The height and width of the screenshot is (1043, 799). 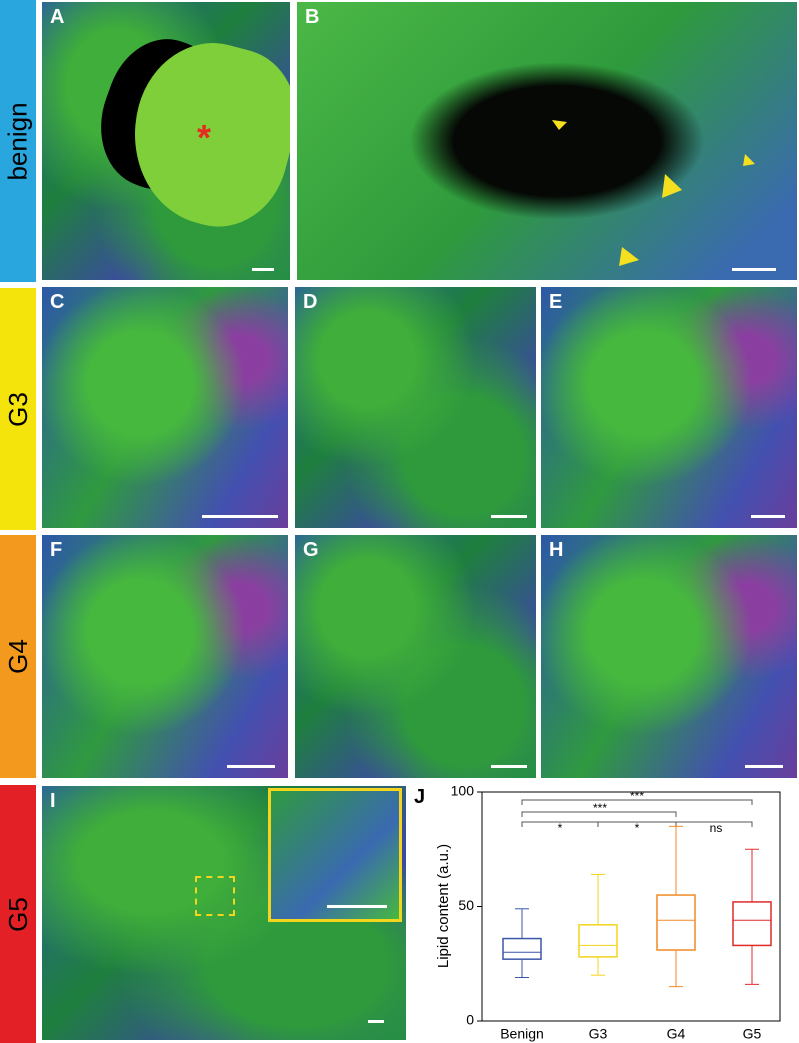 What do you see at coordinates (420, 797) in the screenshot?
I see `panel-letter: J` at bounding box center [420, 797].